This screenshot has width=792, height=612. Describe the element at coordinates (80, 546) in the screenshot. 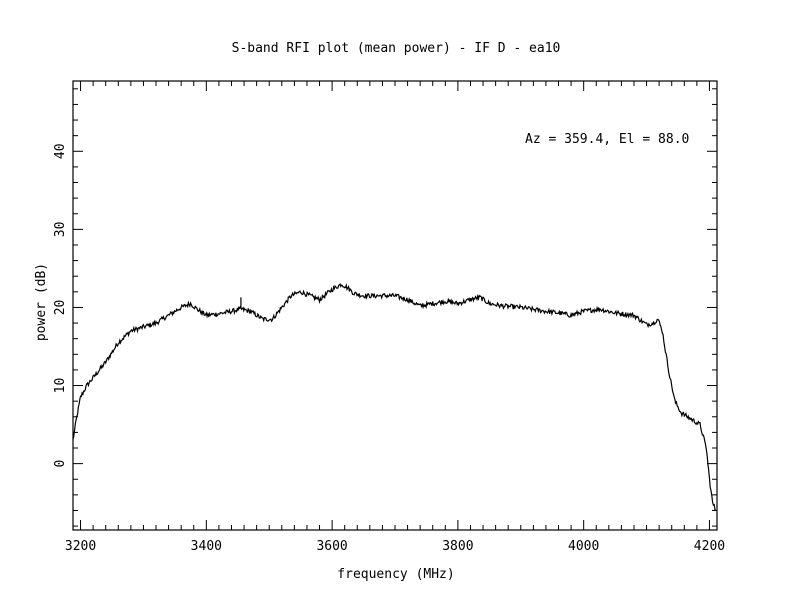

I see `x-tick-label: 3200` at that location.